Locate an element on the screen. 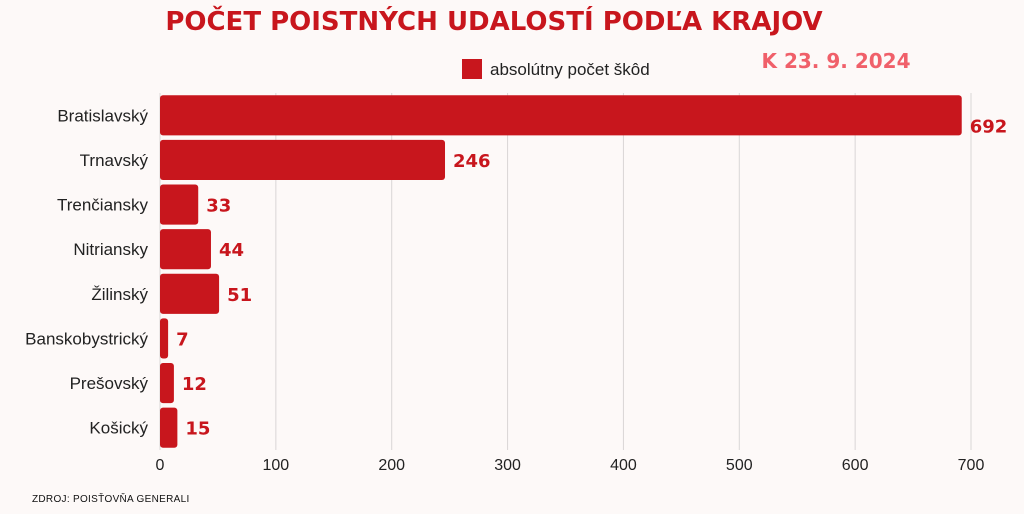 The height and width of the screenshot is (514, 1024). x-tick-label: 300 is located at coordinates (507, 465).